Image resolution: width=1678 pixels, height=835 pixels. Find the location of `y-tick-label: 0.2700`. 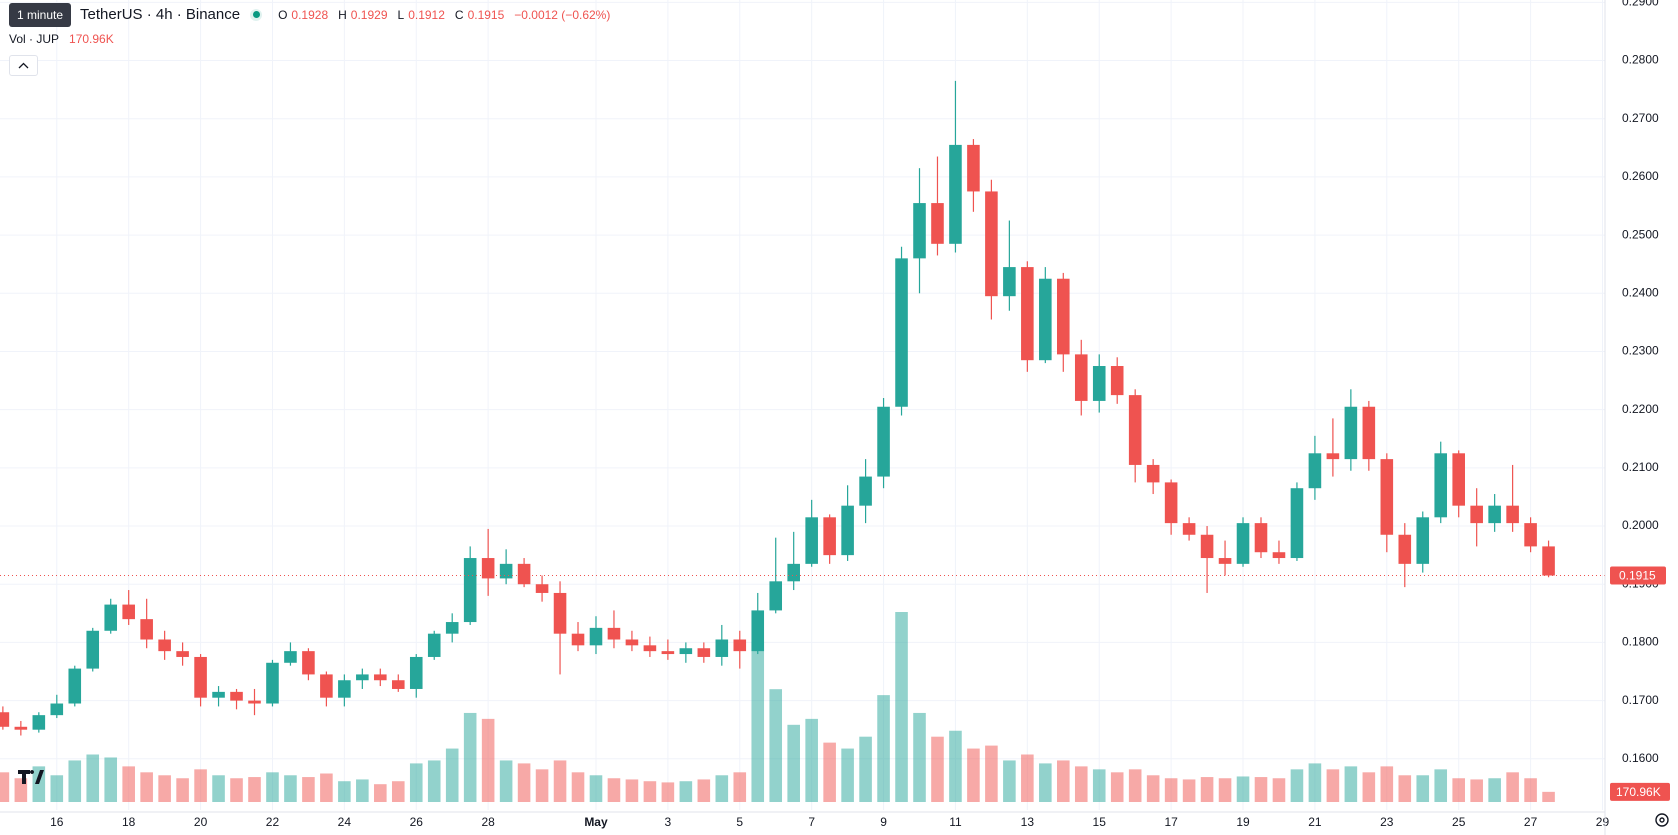

y-tick-label: 0.2700 is located at coordinates (1640, 118).